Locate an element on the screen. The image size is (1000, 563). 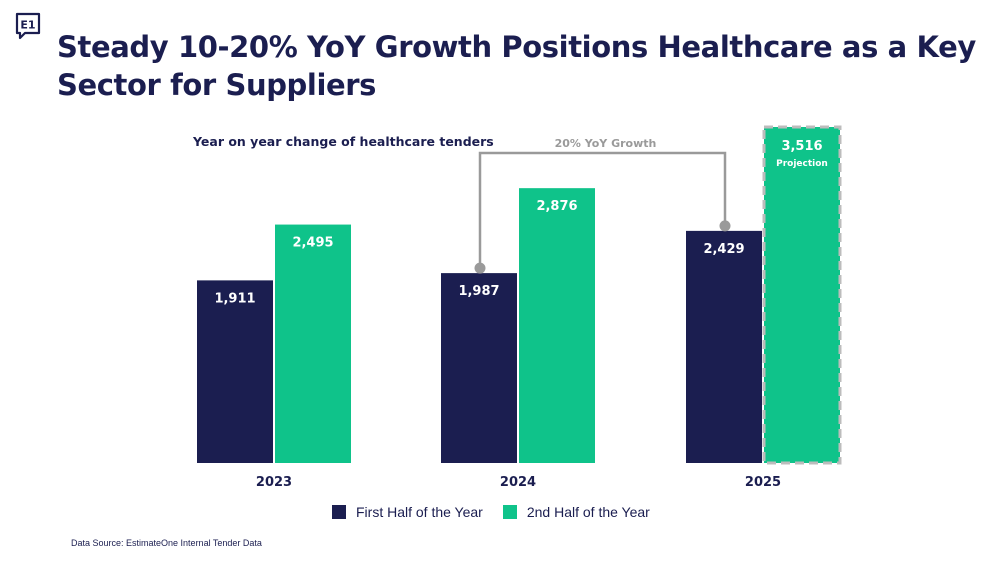
bar-2024-first-half is located at coordinates (479, 368).